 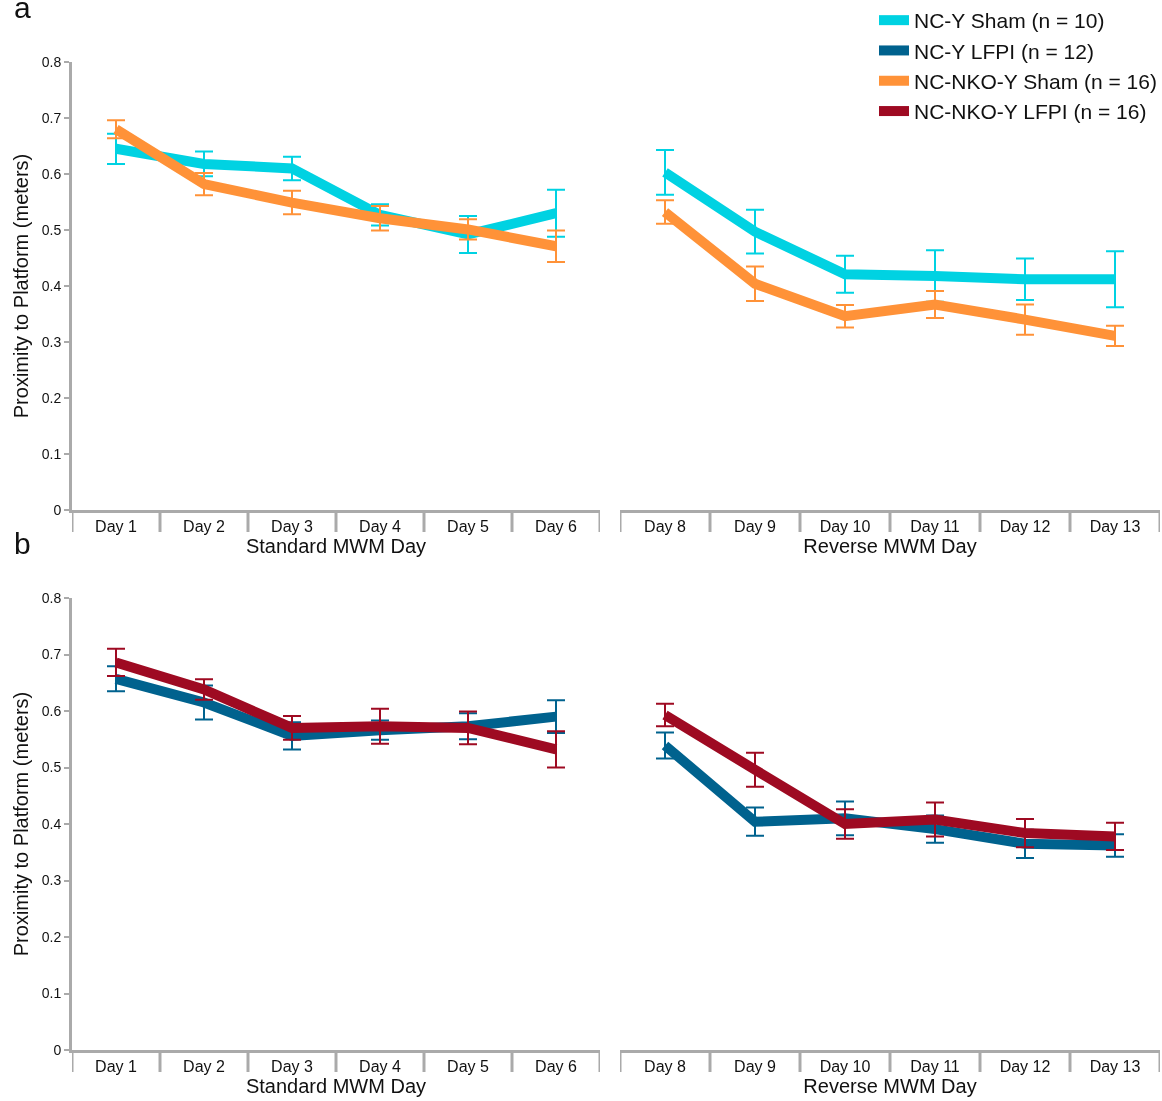 I want to click on text: b, so click(x=22, y=543).